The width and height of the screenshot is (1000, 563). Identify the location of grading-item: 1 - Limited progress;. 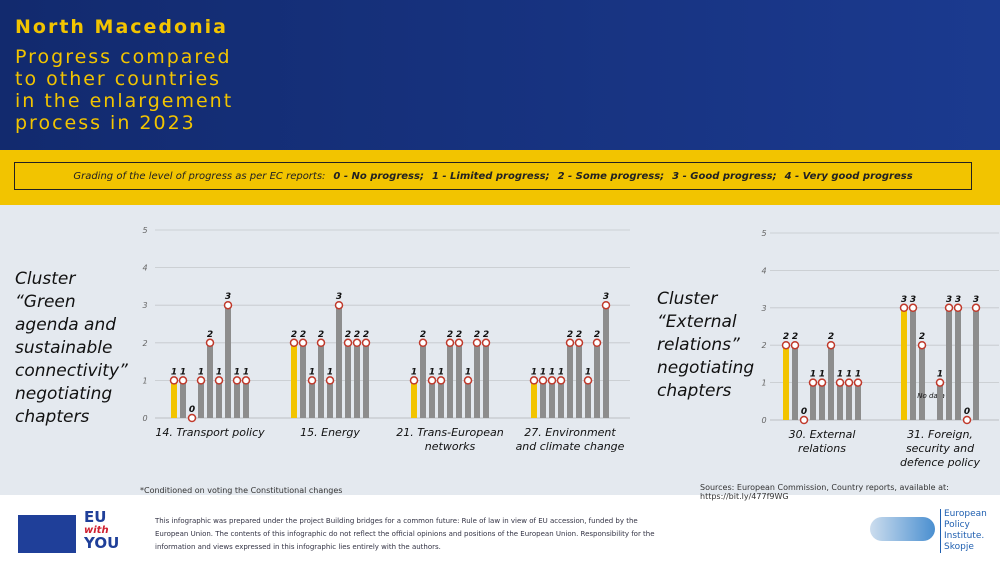
(490, 176).